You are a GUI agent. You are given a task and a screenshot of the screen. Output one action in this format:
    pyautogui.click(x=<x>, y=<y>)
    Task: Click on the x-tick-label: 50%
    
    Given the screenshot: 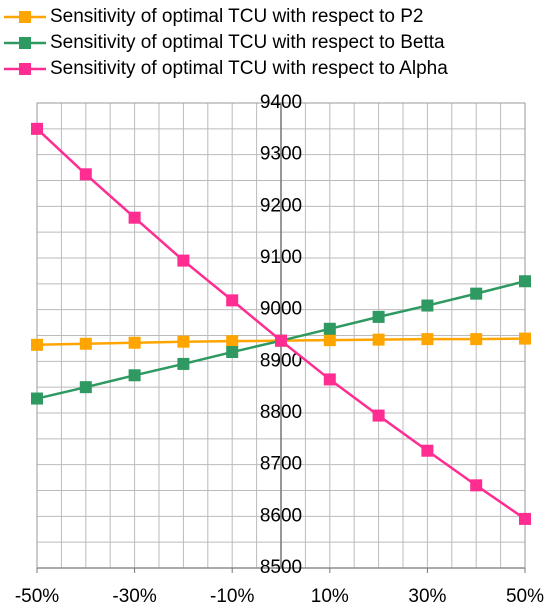 What is the action you would take?
    pyautogui.click(x=525, y=596)
    